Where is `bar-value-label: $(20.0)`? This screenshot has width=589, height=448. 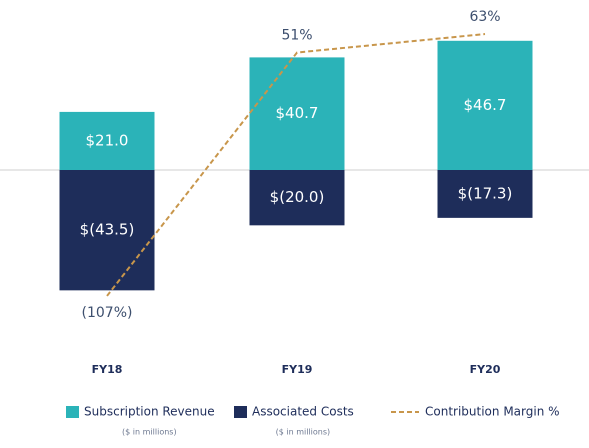
bar-value-label: $(20.0) is located at coordinates (297, 197).